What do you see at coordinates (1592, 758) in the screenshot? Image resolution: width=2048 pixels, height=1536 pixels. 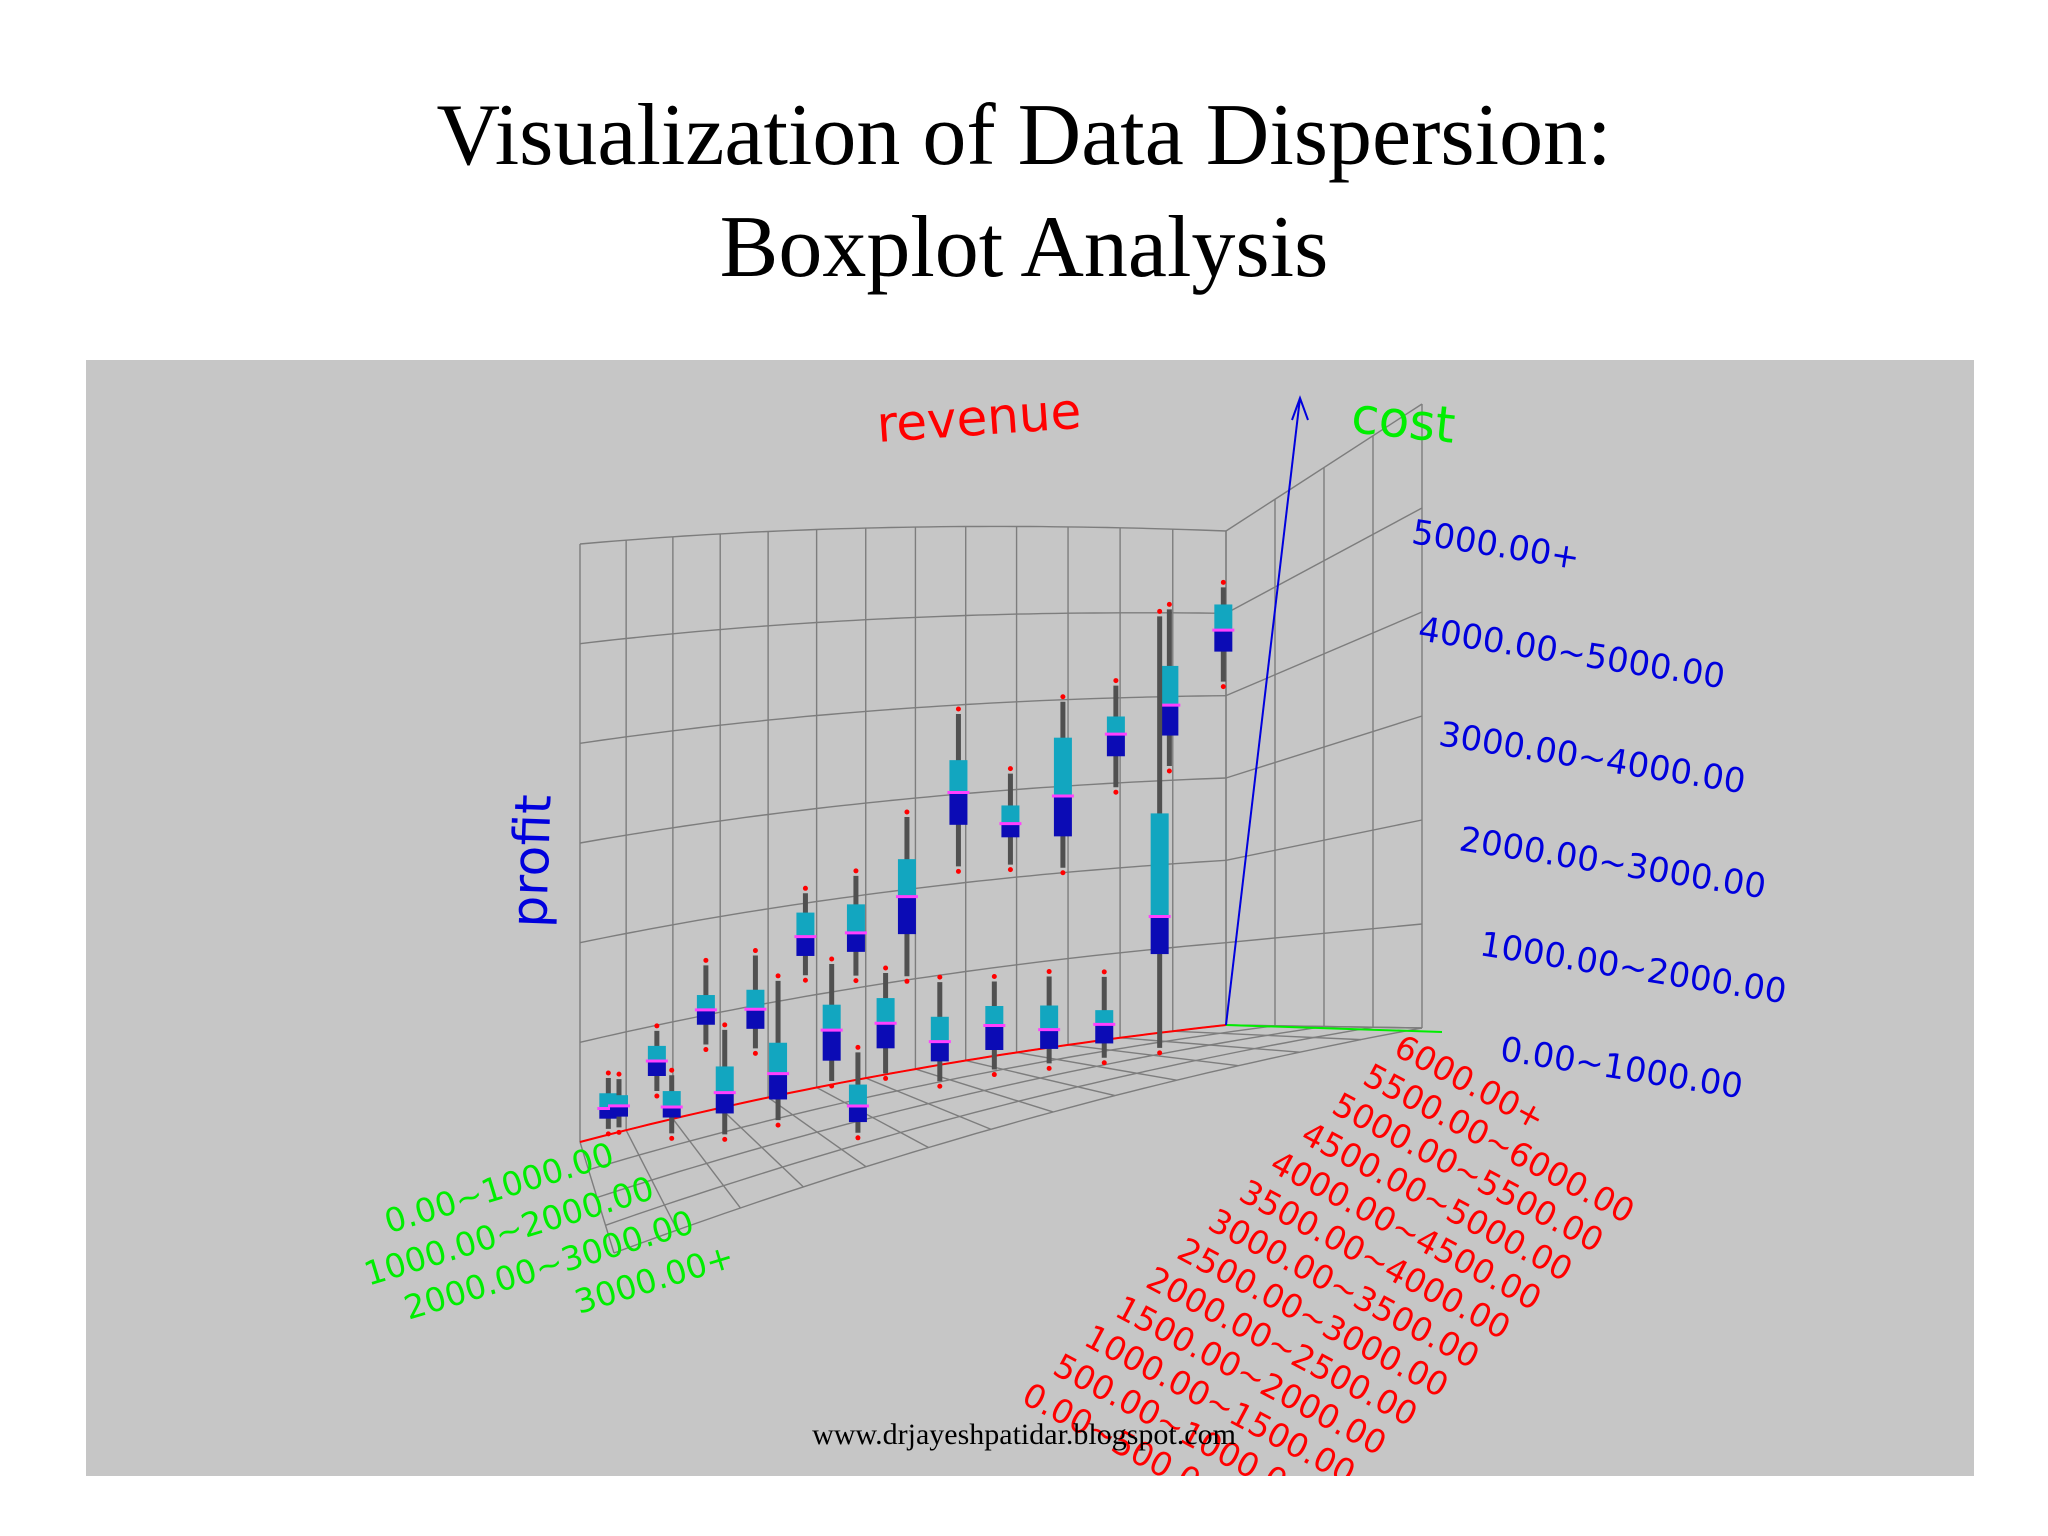 I see `profit-tick-label: 3000.00~4000.00` at bounding box center [1592, 758].